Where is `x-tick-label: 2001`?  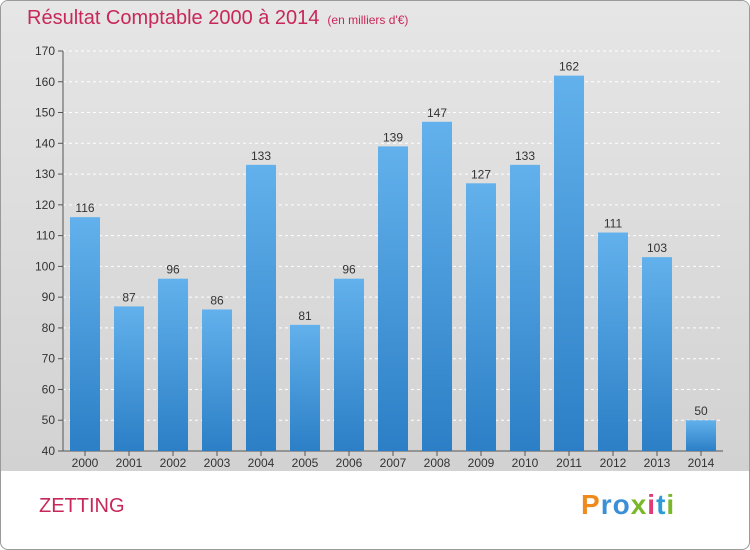
x-tick-label: 2001 is located at coordinates (129, 463).